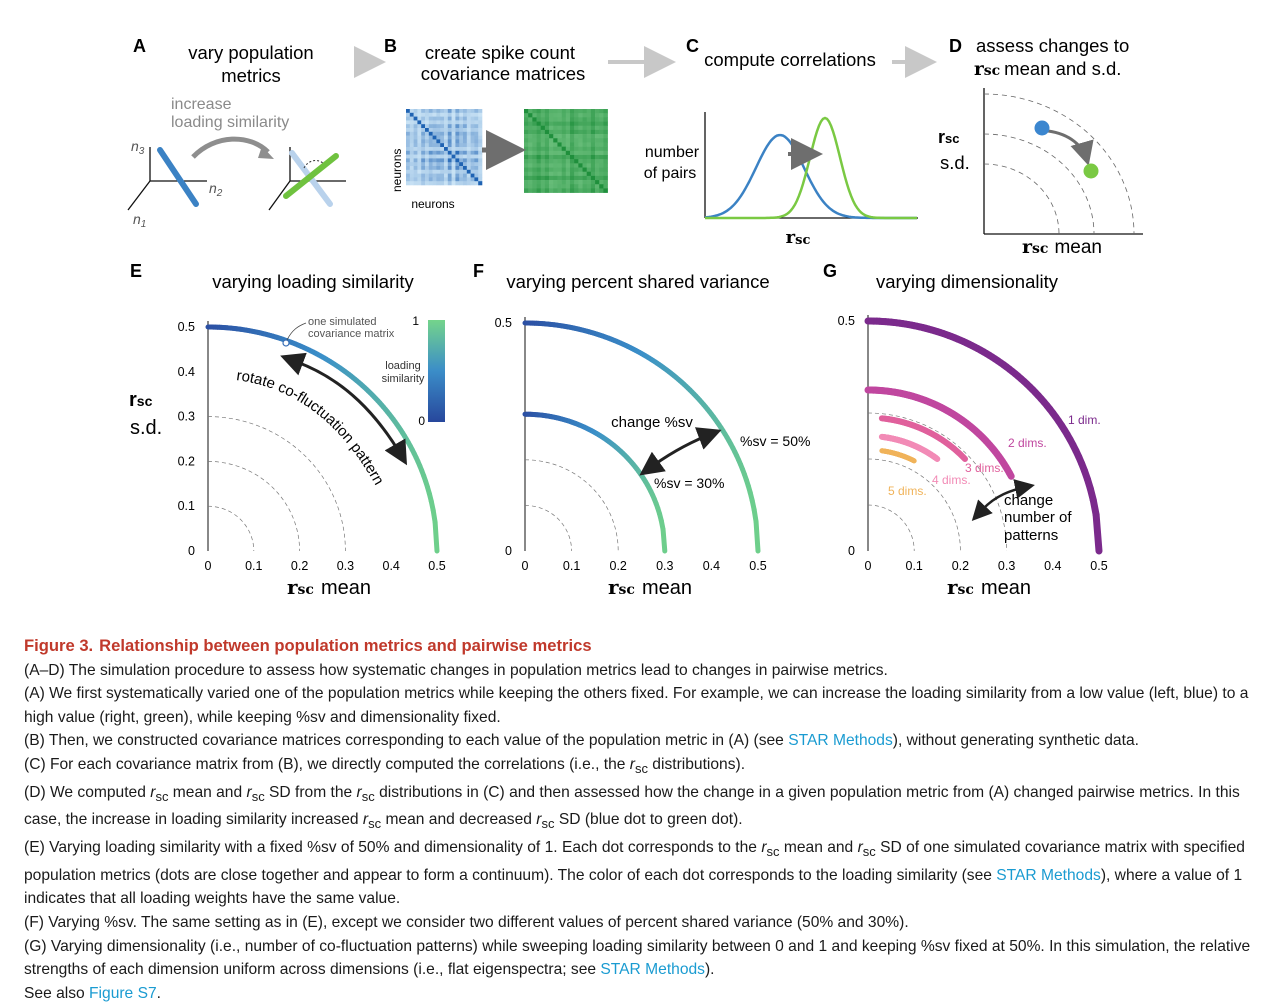 This screenshot has width=1282, height=1005. I want to click on star-methods-link-3: STAR Methods, so click(652, 969).